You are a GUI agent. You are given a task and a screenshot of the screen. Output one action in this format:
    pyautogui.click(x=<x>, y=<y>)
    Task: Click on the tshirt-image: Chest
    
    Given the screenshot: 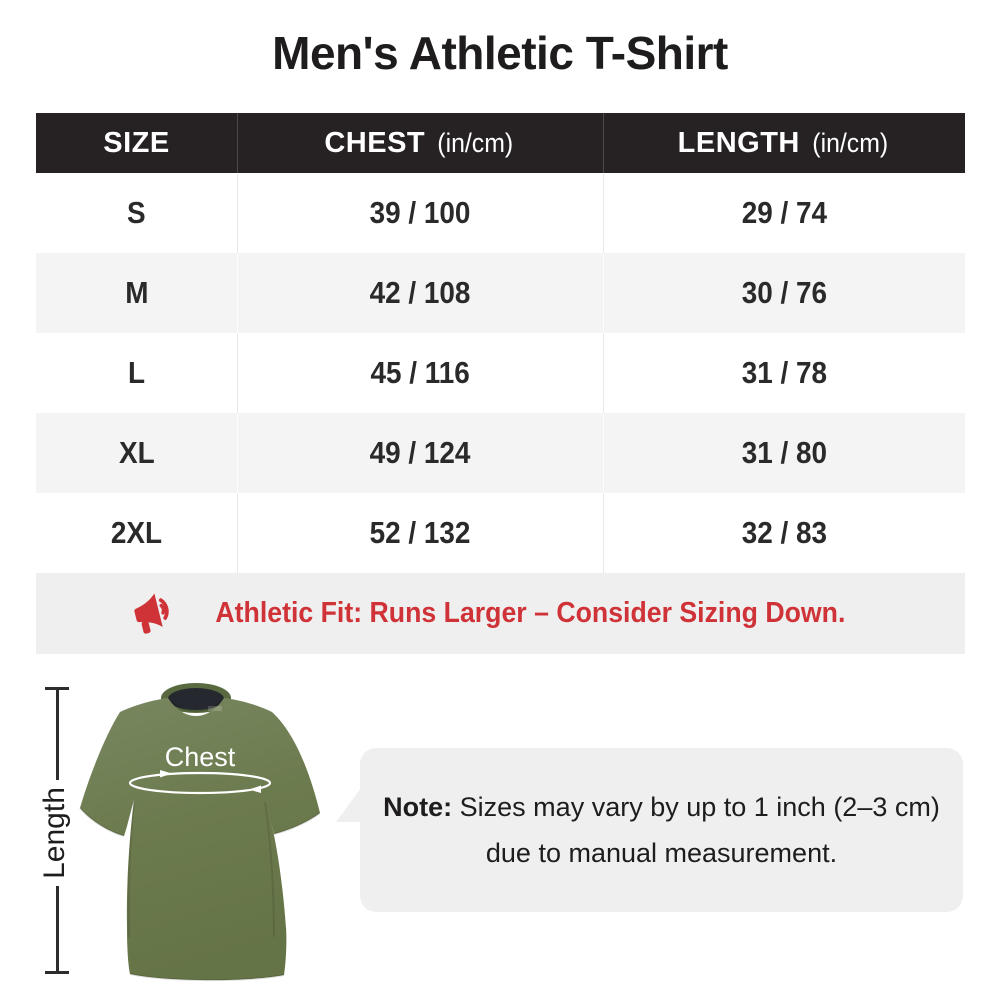 What is the action you would take?
    pyautogui.click(x=200, y=832)
    